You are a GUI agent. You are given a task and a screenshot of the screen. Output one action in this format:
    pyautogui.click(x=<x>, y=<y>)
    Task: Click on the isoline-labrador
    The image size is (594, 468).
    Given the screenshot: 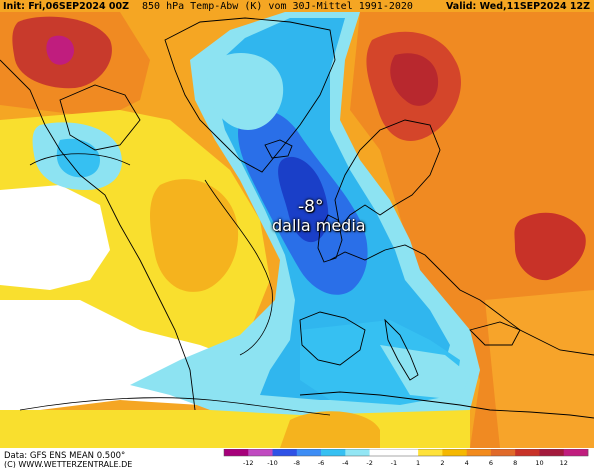 What is the action you would take?
    pyautogui.click(x=80, y=159)
    